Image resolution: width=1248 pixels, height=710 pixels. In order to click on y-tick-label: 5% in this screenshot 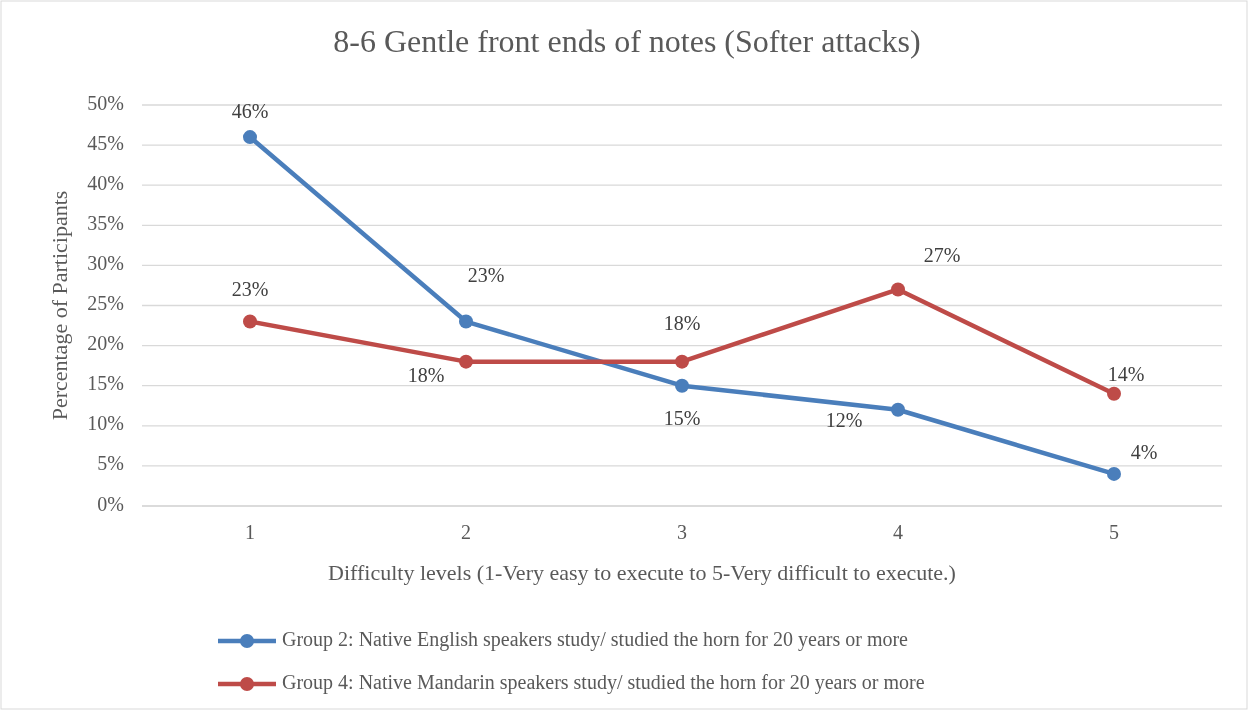, I will do `click(110, 463)`.